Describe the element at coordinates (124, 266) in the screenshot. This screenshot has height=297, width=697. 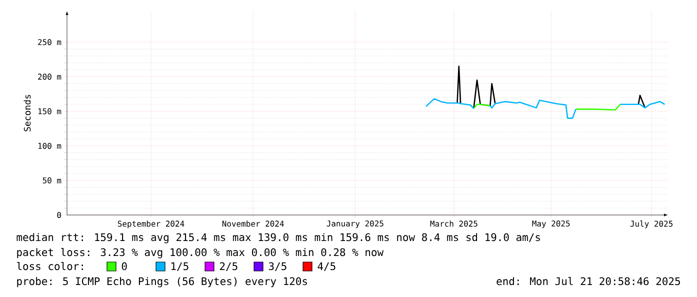
I see `legend-label: 0` at that location.